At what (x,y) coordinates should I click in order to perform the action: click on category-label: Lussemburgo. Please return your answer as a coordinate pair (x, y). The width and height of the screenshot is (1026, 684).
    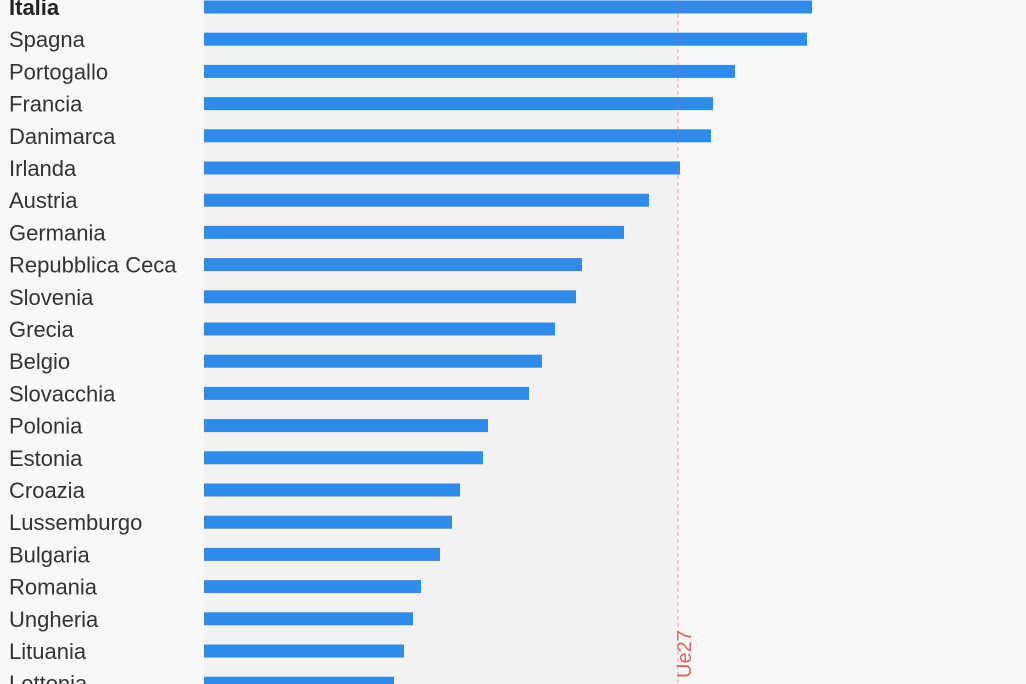
    Looking at the image, I should click on (75, 522).